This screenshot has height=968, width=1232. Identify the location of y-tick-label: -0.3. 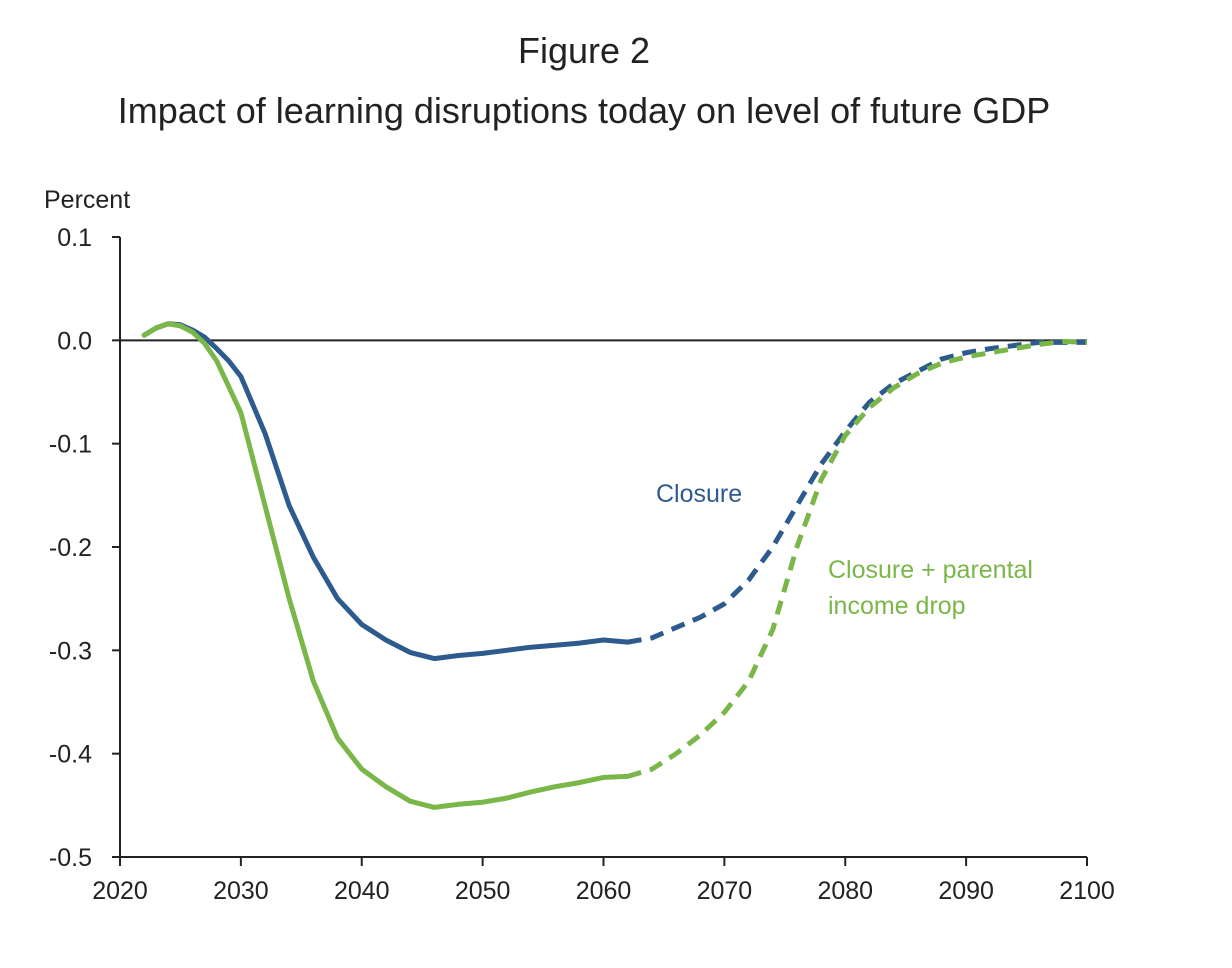
(70, 651).